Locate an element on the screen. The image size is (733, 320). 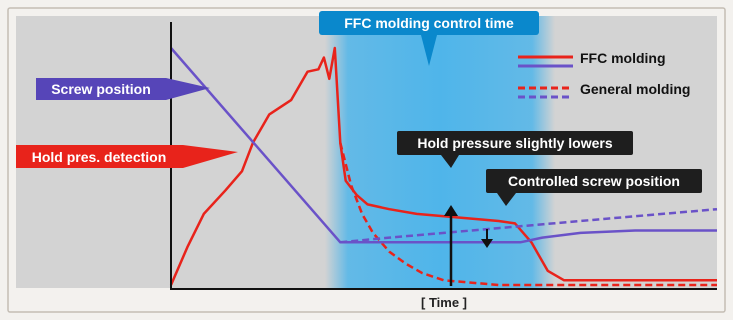
hold-lowers-callout: Hold pressure slightly lowers is located at coordinates (515, 149).